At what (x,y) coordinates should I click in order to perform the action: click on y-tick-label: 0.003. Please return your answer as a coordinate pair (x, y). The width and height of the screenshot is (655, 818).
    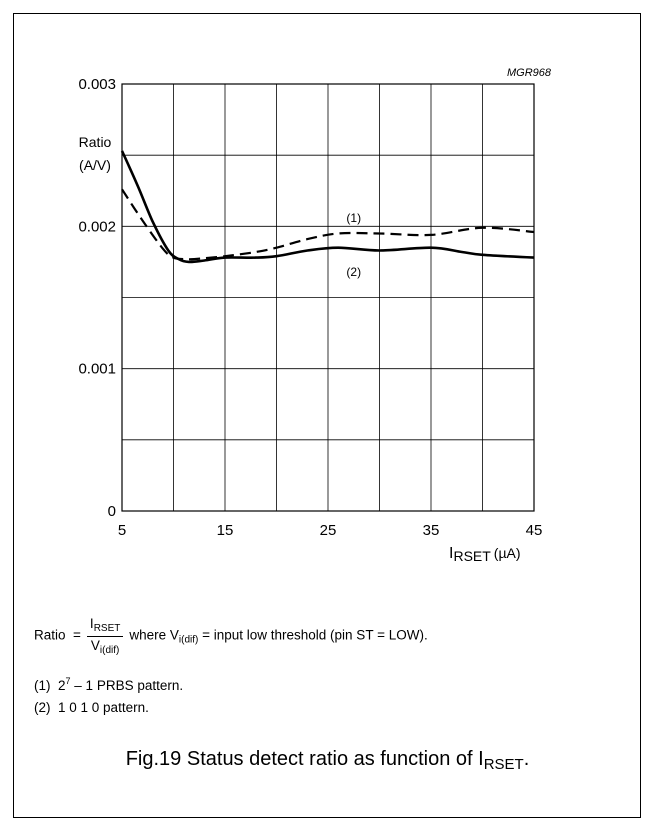
    Looking at the image, I should click on (97, 84).